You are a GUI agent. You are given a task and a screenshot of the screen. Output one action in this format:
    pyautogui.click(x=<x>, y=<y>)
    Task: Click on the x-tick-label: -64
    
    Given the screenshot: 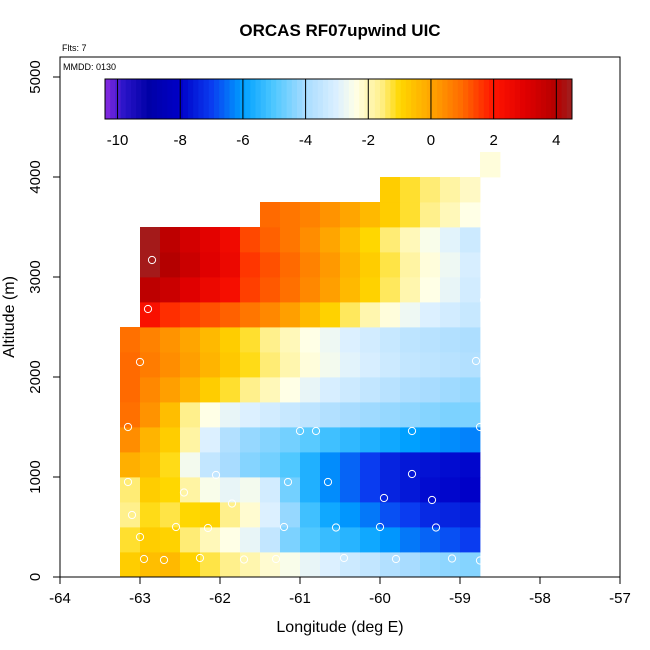 What is the action you would take?
    pyautogui.click(x=60, y=598)
    